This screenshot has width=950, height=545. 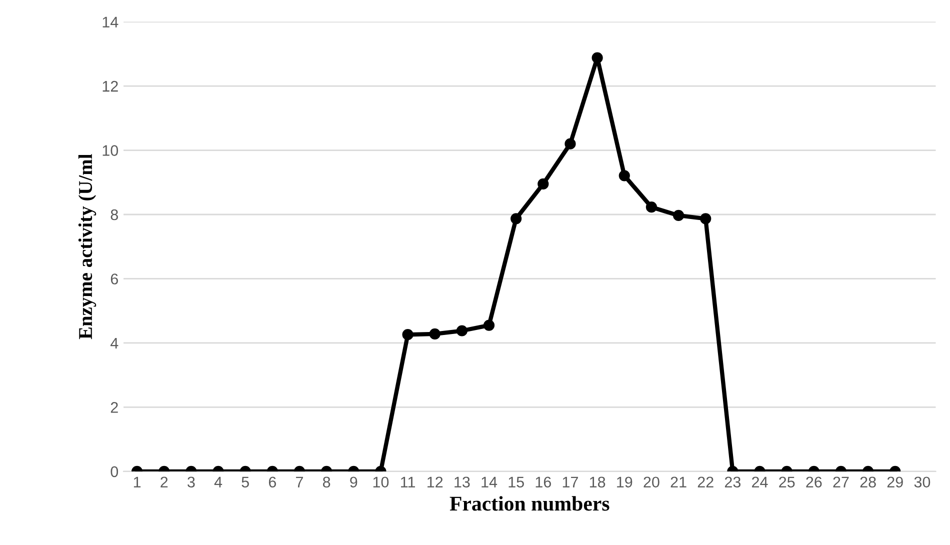 What do you see at coordinates (732, 482) in the screenshot?
I see `x-tick-label: 23` at bounding box center [732, 482].